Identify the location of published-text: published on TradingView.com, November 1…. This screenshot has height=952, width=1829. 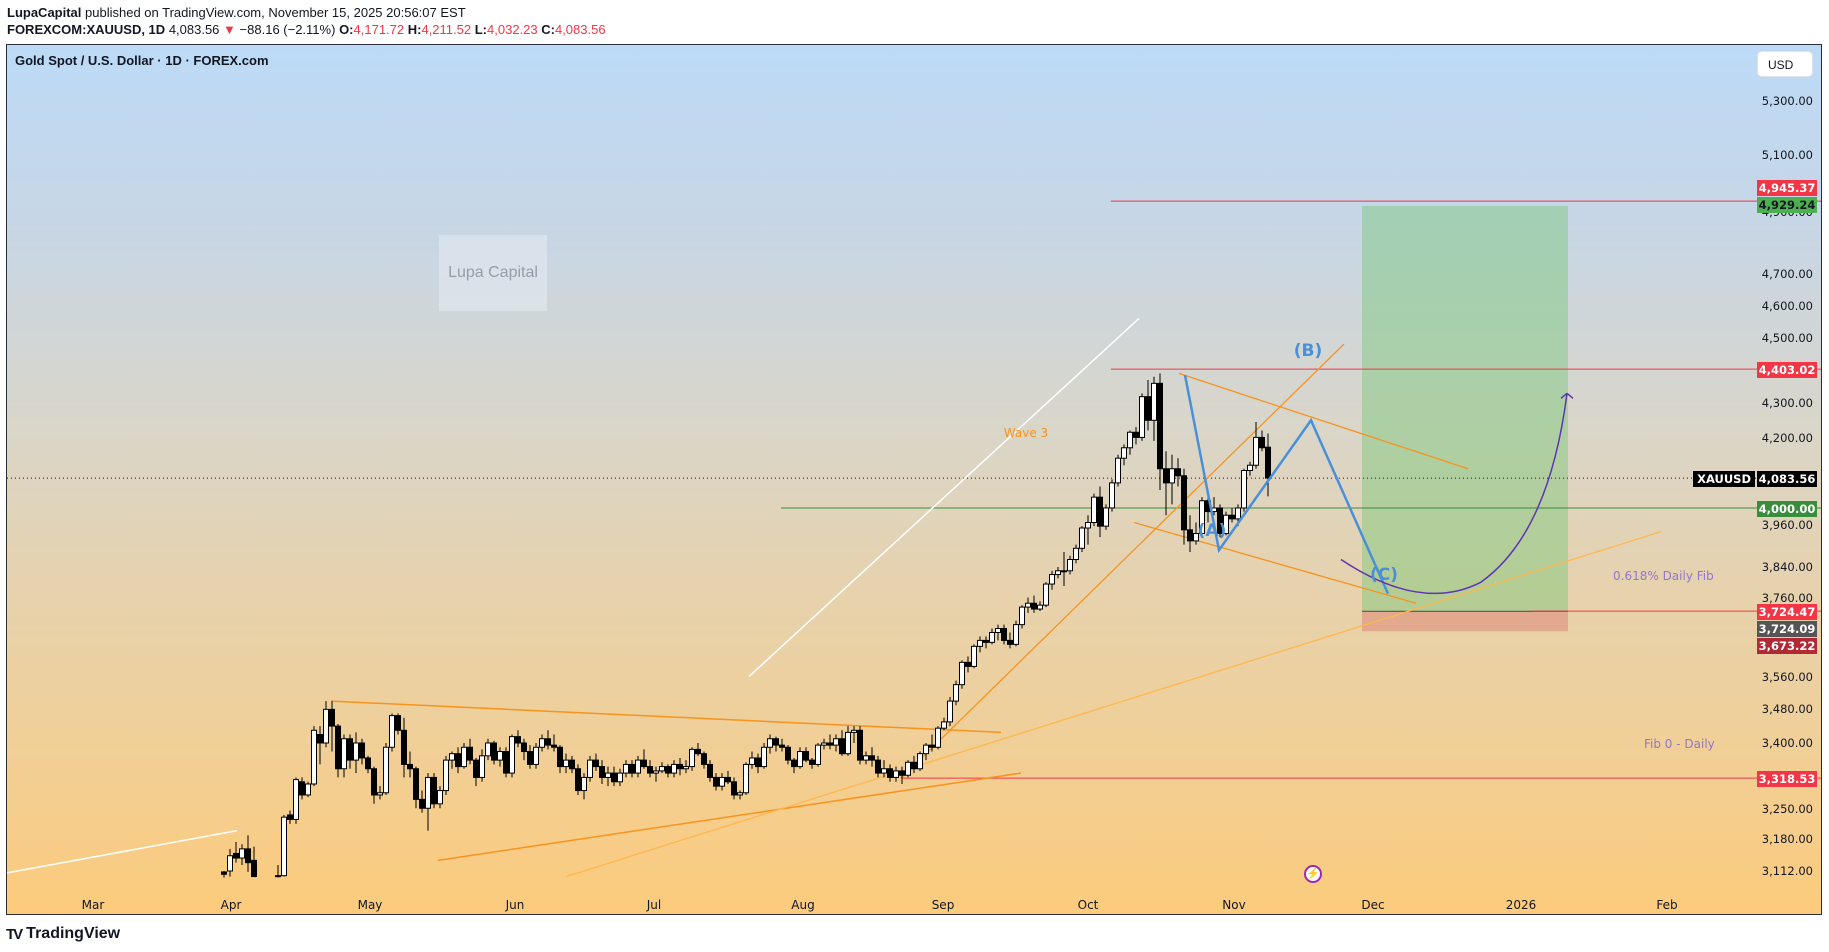
(275, 12).